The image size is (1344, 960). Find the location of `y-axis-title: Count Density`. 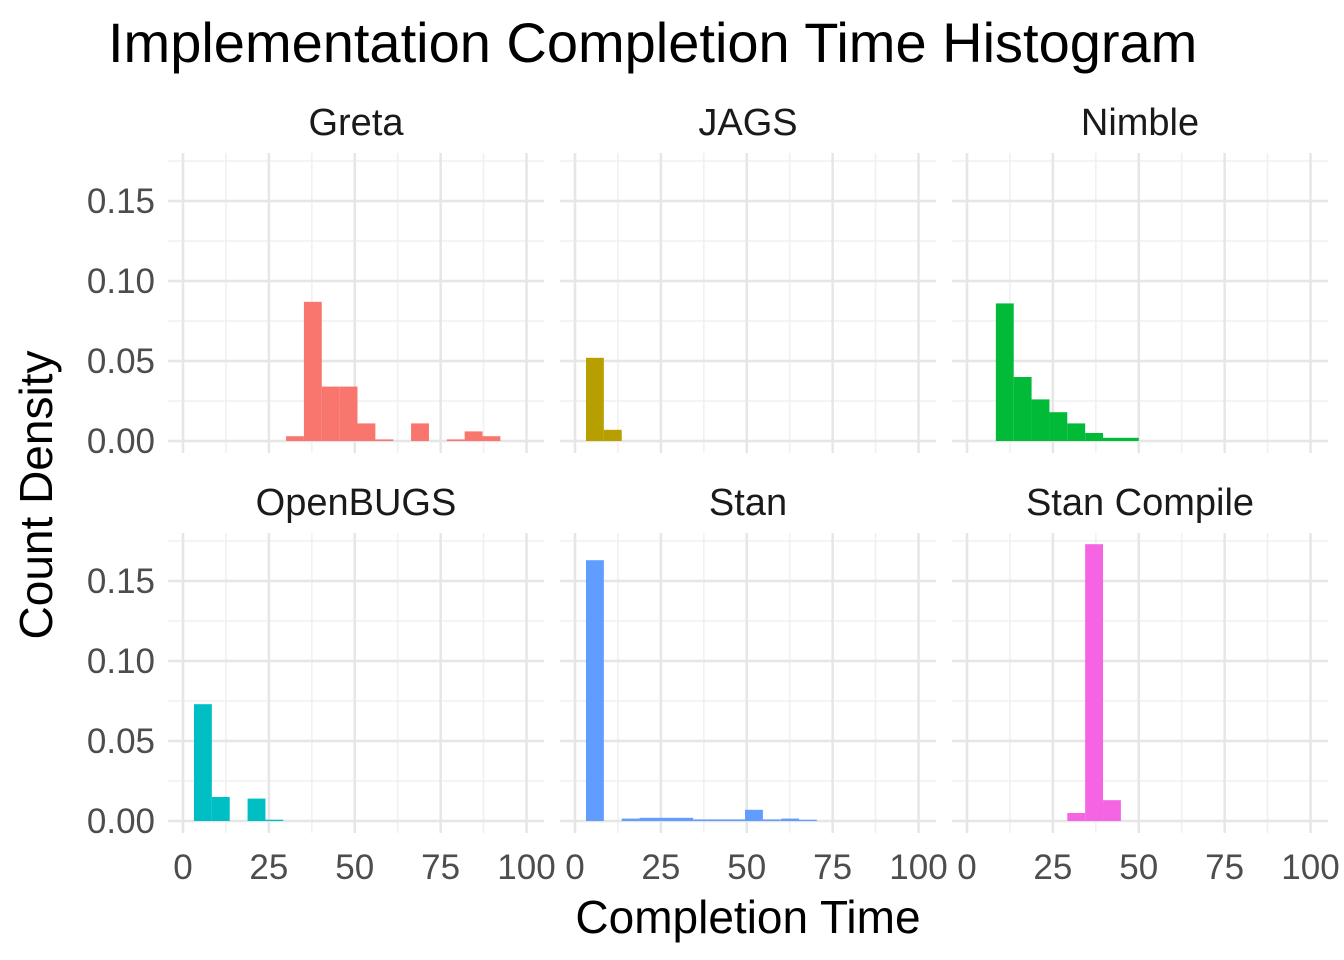

y-axis-title: Count Density is located at coordinates (36, 495).